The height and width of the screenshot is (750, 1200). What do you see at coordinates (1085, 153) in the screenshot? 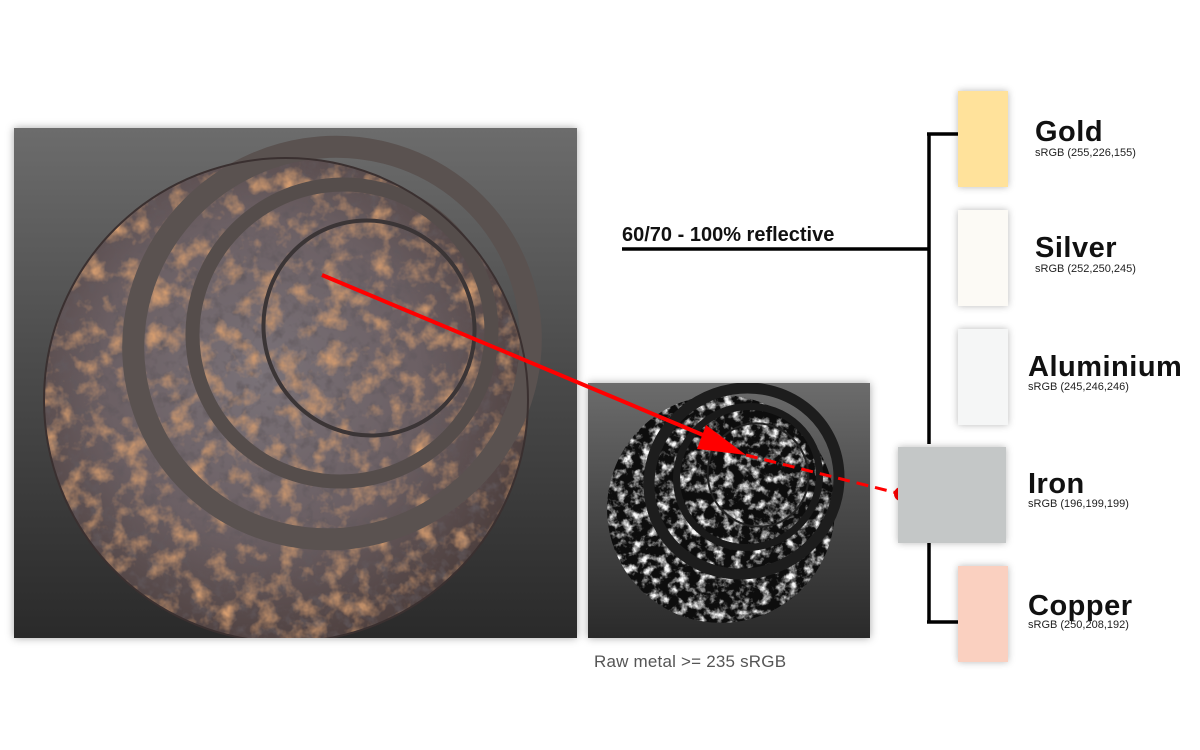
I see `gold-srgb: sRGB (255,226,155)` at bounding box center [1085, 153].